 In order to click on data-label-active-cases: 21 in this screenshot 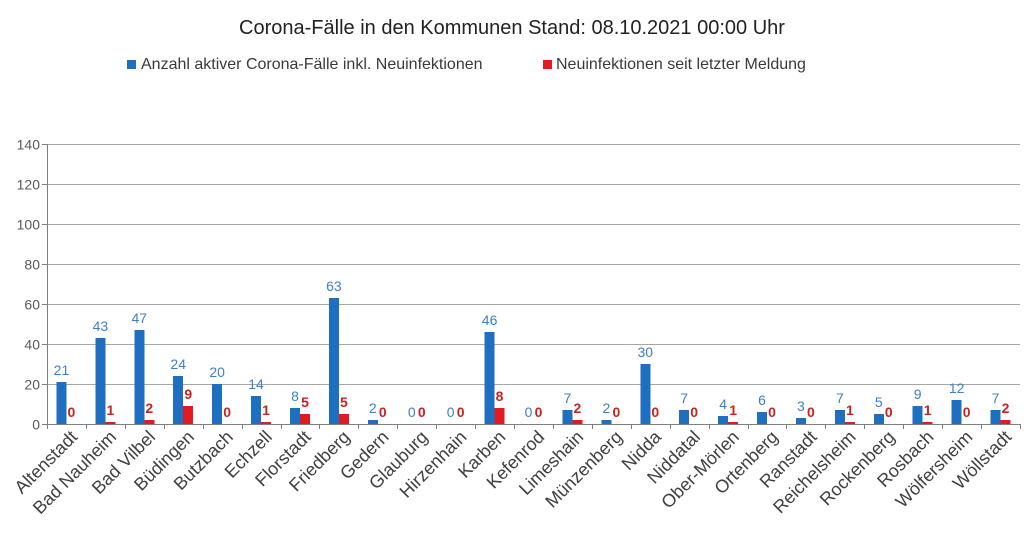, I will do `click(62, 370)`.